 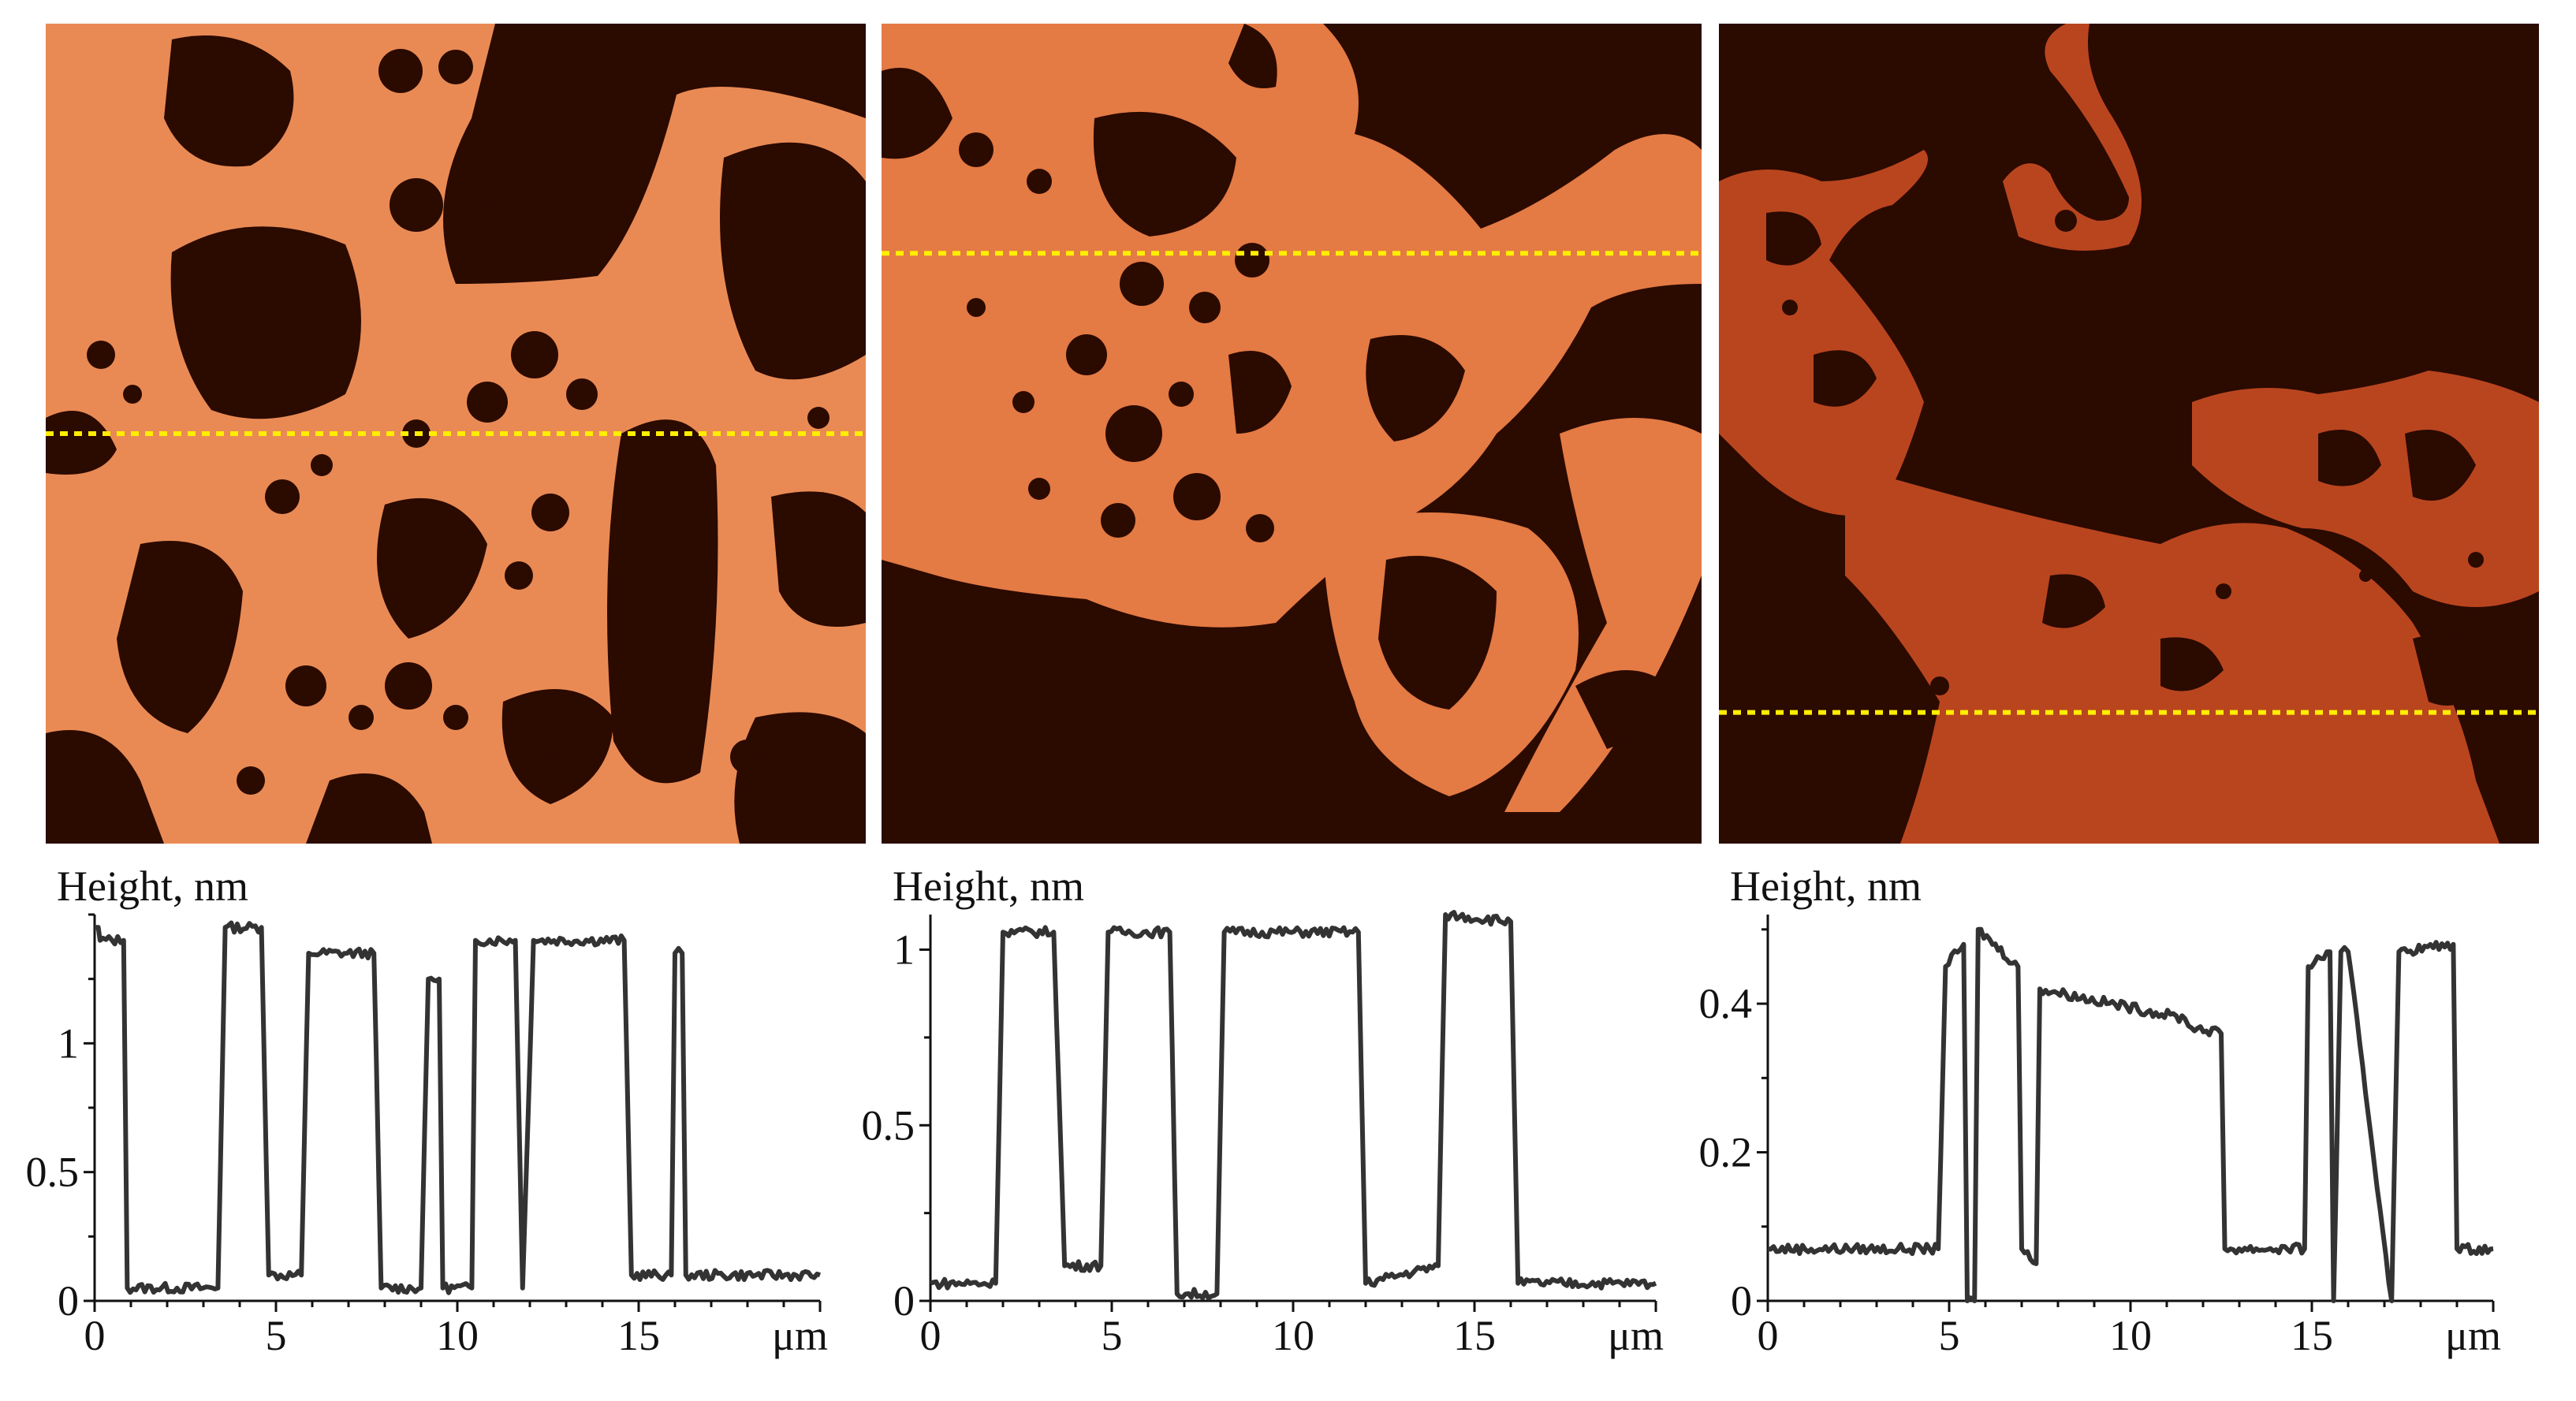 I want to click on height-profile-right: Height, nm 0 5 10 15 μm 0 0.2 0.4, so click(x=2116, y=1115).